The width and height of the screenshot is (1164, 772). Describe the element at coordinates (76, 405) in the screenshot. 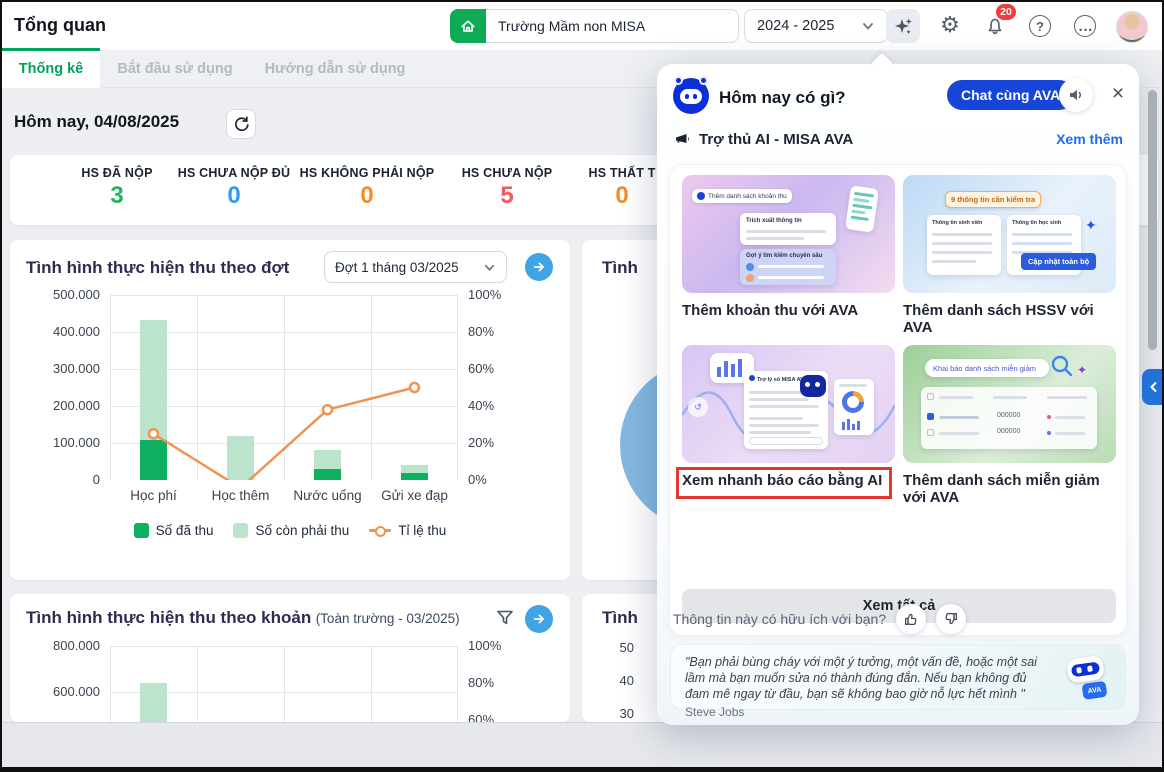

I see `y-axis-tick-left: 200.000` at that location.